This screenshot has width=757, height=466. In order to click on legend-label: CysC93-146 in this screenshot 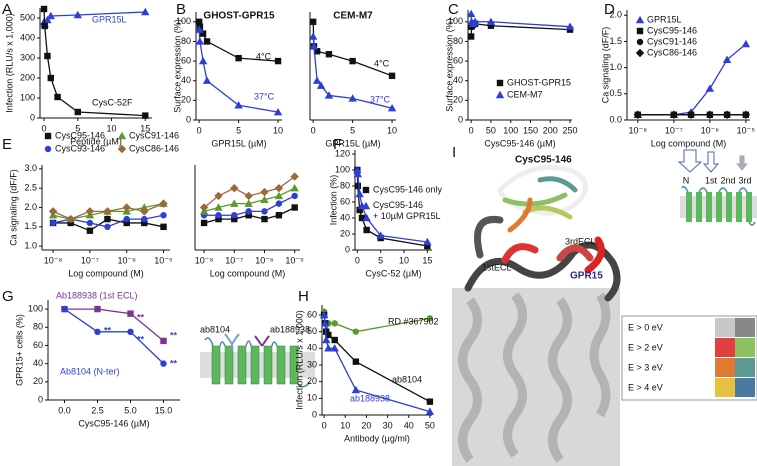, I will do `click(80, 148)`.